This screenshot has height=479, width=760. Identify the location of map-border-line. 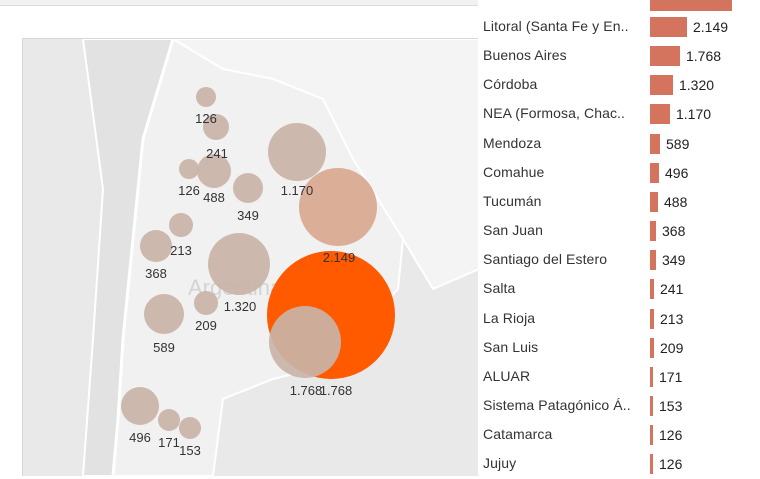
(143, 257).